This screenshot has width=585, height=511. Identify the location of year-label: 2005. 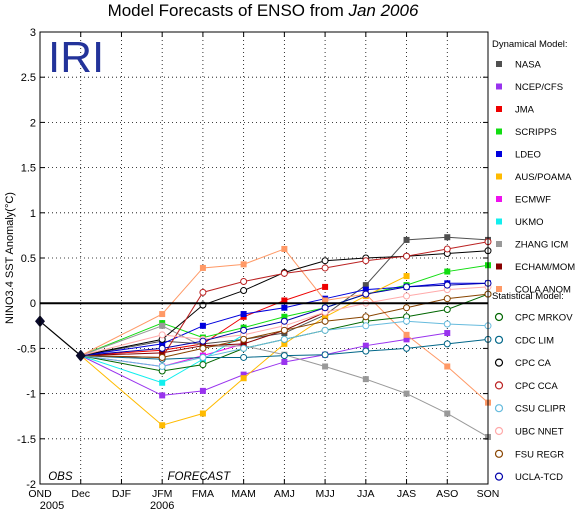
(52, 505).